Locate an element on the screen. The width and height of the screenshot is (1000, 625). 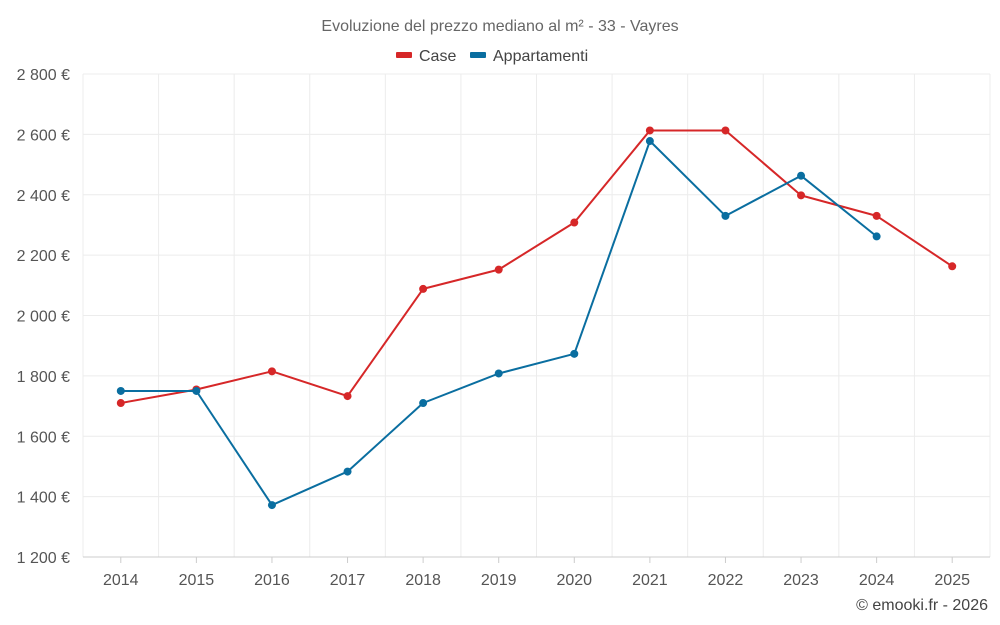
y-tick-label: 2 600 € is located at coordinates (43, 135).